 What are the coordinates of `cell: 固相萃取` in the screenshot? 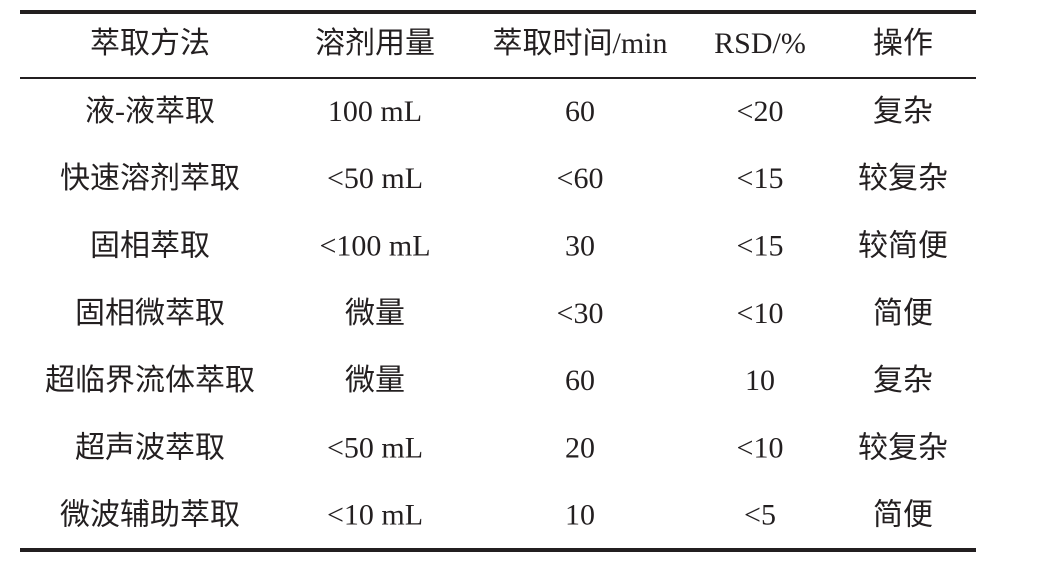 It's located at (150, 245).